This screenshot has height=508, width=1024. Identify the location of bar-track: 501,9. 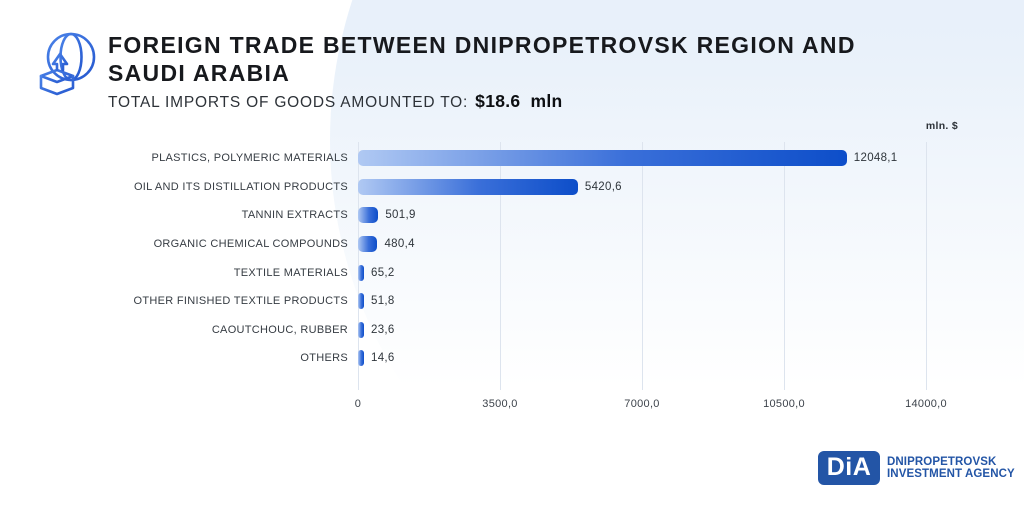
(642, 215).